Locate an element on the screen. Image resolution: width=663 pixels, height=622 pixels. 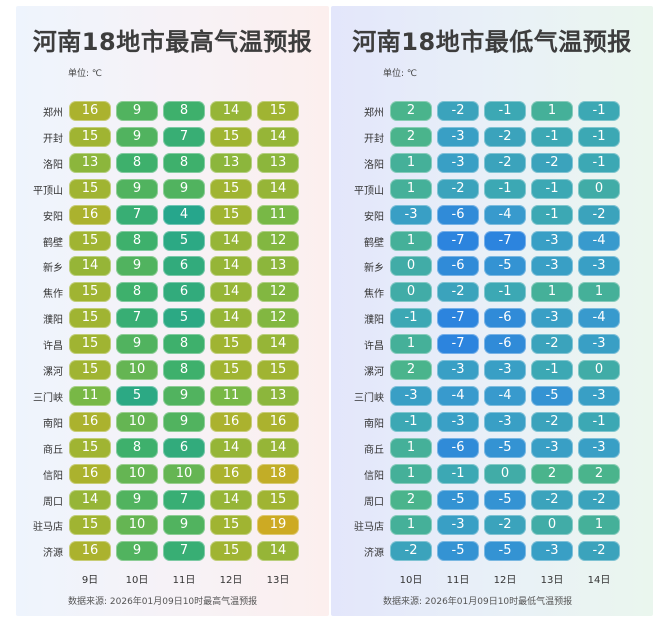
max-temp-cell: 6 is located at coordinates (184, 266).